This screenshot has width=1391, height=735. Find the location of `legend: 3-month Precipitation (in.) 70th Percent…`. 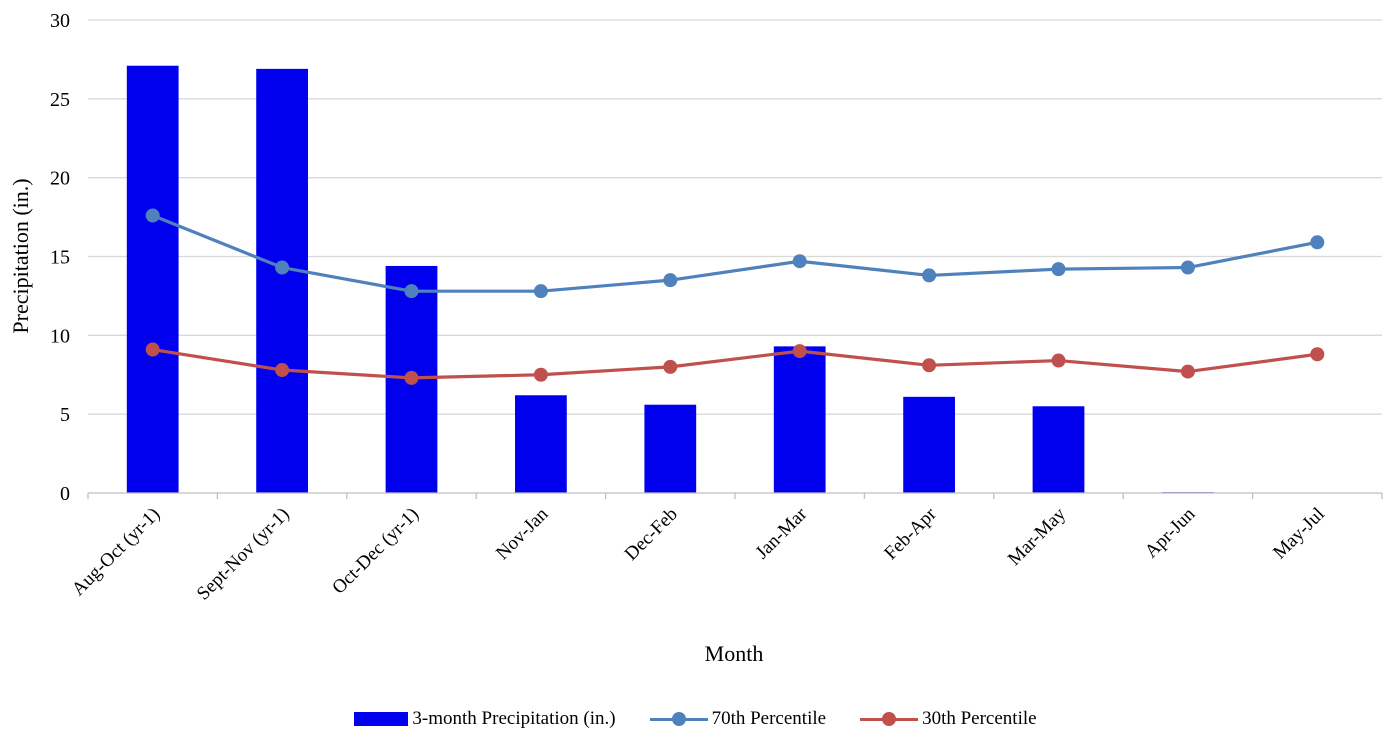

legend: 3-month Precipitation (in.) 70th Percent… is located at coordinates (695, 719).